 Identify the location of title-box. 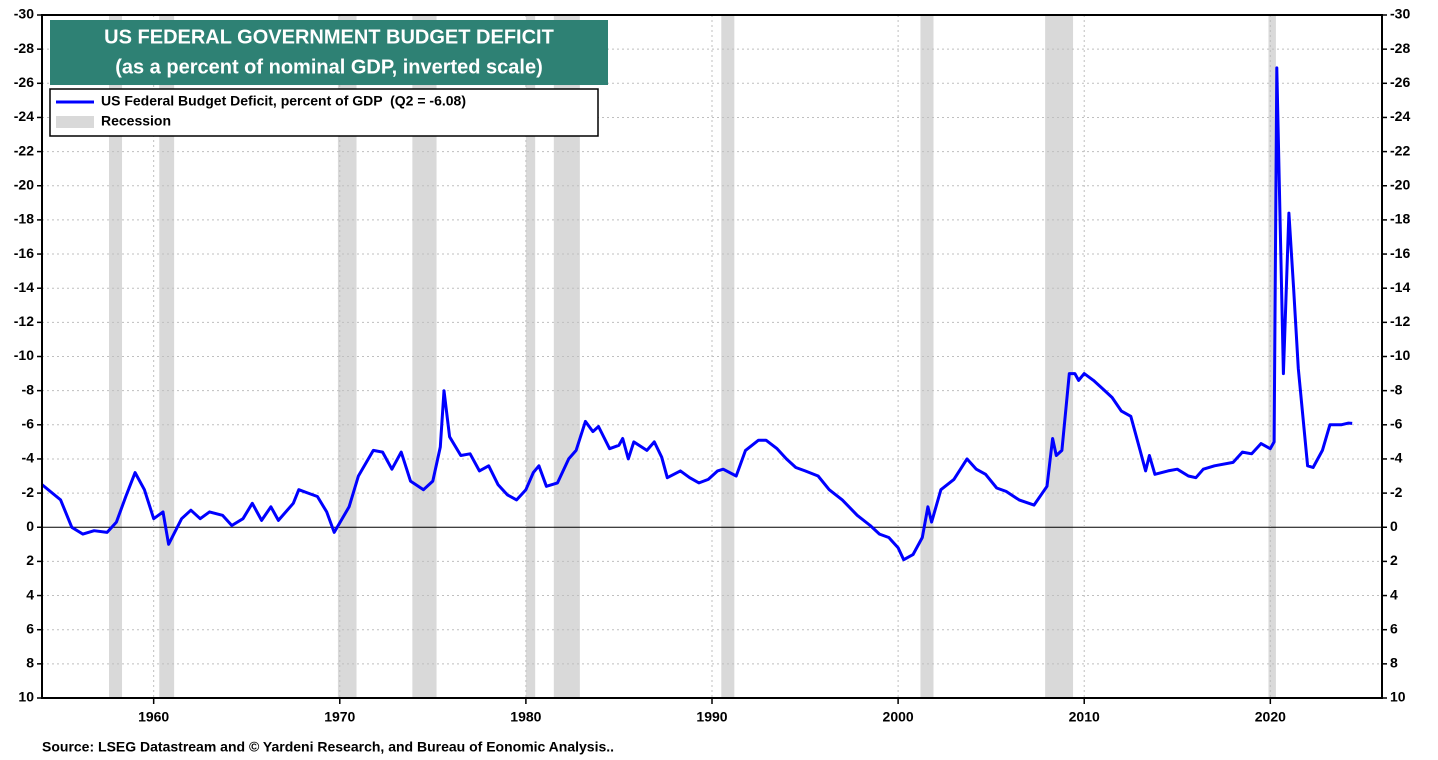
(329, 52).